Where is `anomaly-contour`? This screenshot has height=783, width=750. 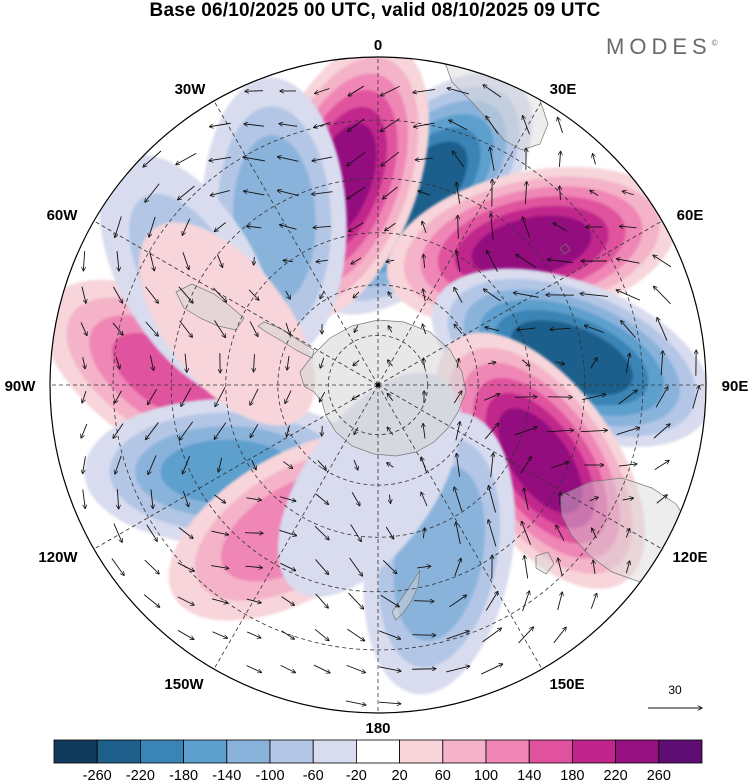 anomaly-contour is located at coordinates (540, 461).